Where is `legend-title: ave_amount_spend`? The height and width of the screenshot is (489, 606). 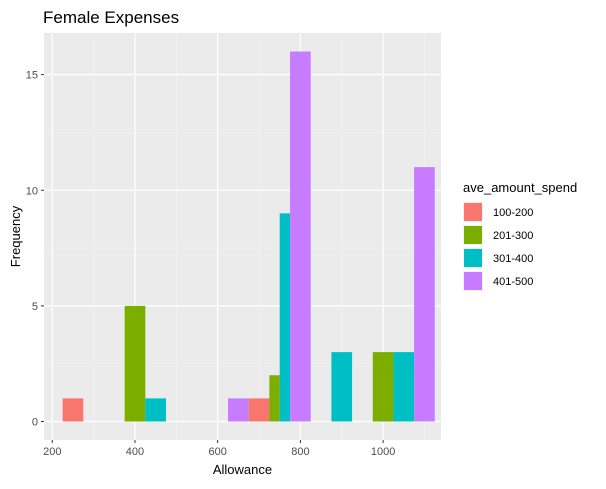
legend-title: ave_amount_spend is located at coordinates (520, 187).